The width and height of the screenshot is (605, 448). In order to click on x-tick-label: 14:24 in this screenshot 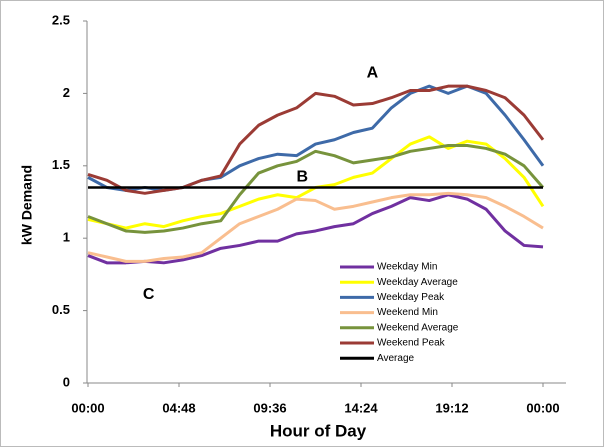, I will do `click(361, 407)`.